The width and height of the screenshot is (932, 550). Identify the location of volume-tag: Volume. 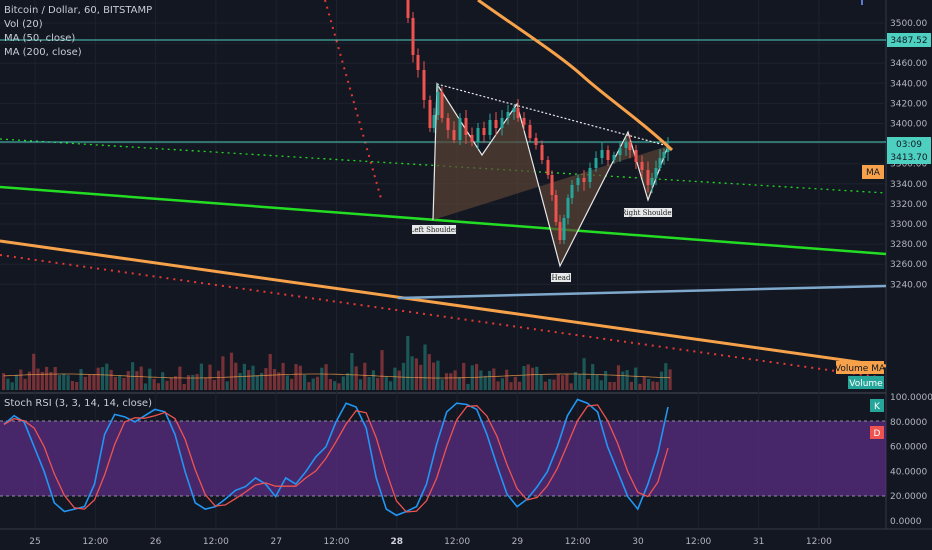
(866, 382).